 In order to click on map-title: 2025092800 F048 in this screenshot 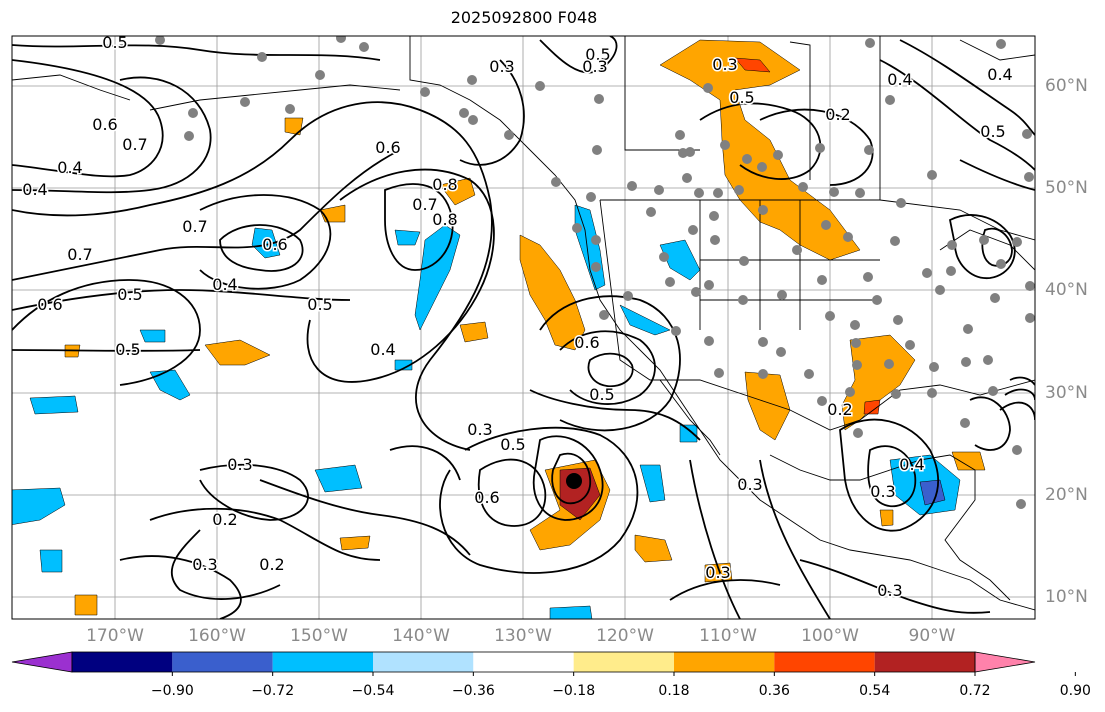, I will do `click(524, 17)`.